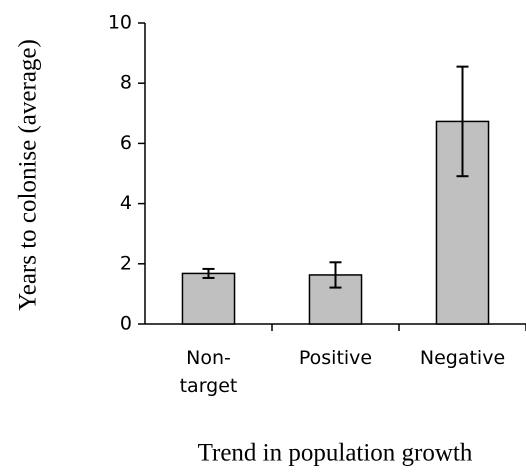 The image size is (526, 473). What do you see at coordinates (126, 263) in the screenshot?
I see `y-tick-label: 2` at bounding box center [126, 263].